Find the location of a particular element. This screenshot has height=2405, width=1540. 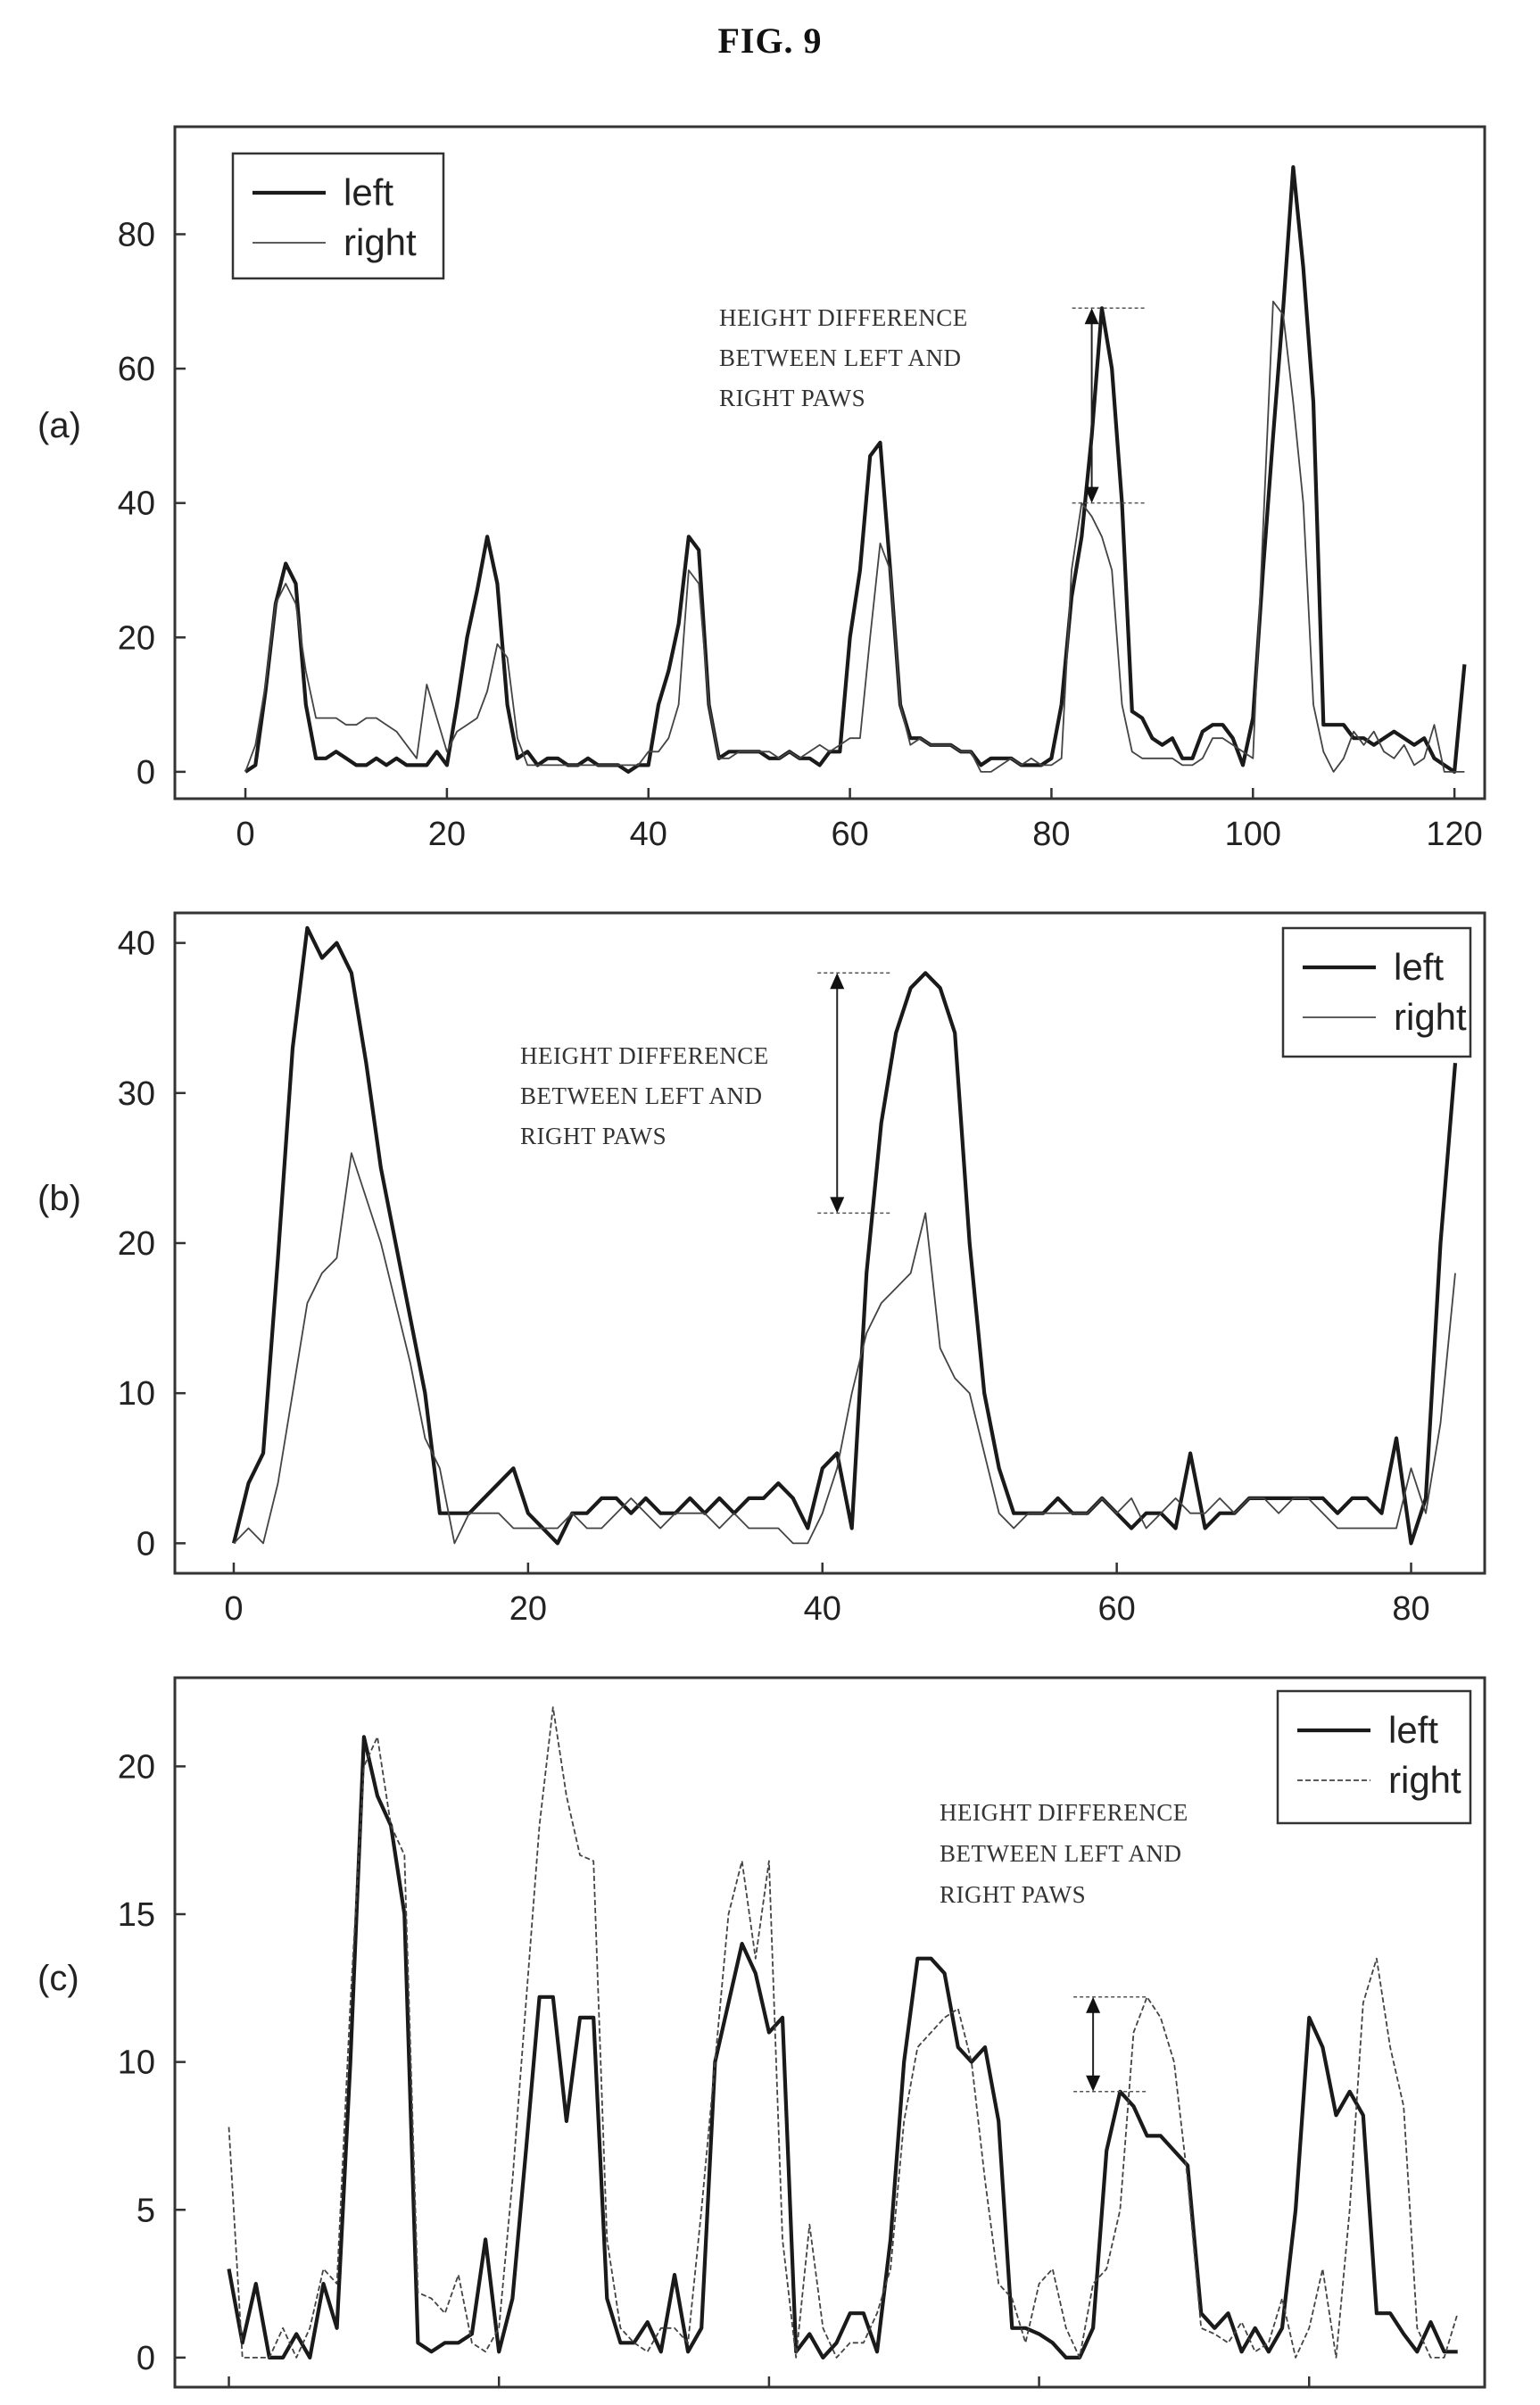

y-tick-label: 80 is located at coordinates (137, 234).